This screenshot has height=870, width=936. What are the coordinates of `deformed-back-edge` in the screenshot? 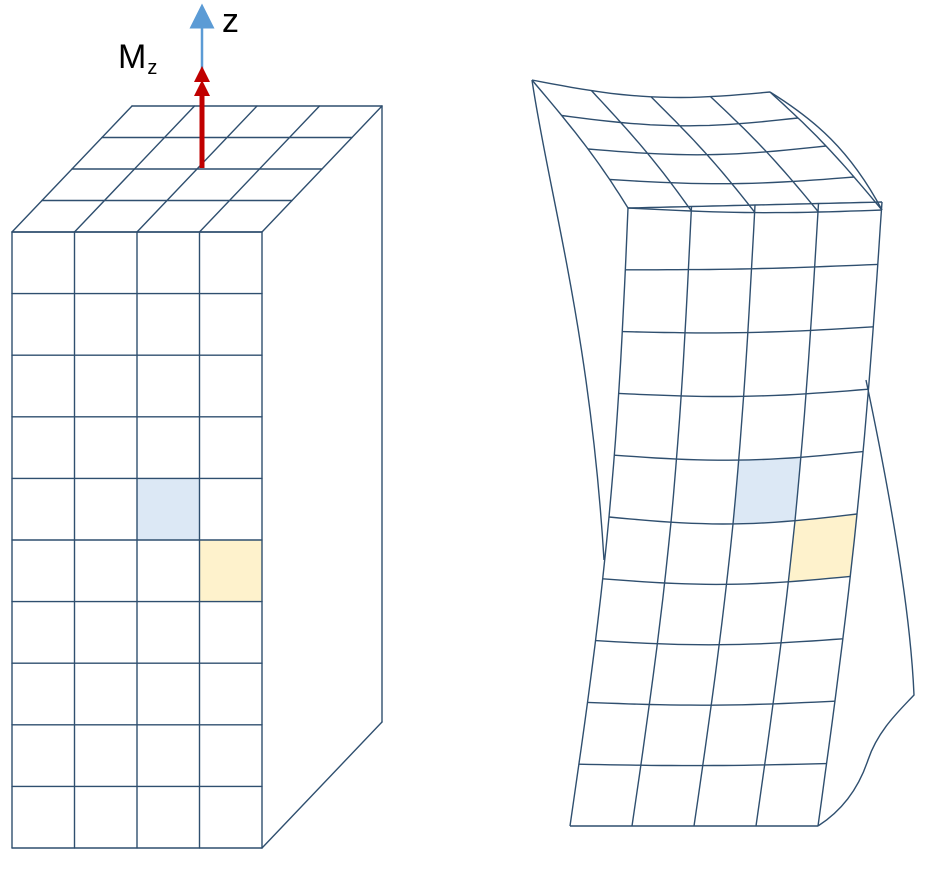 It's located at (826, 151).